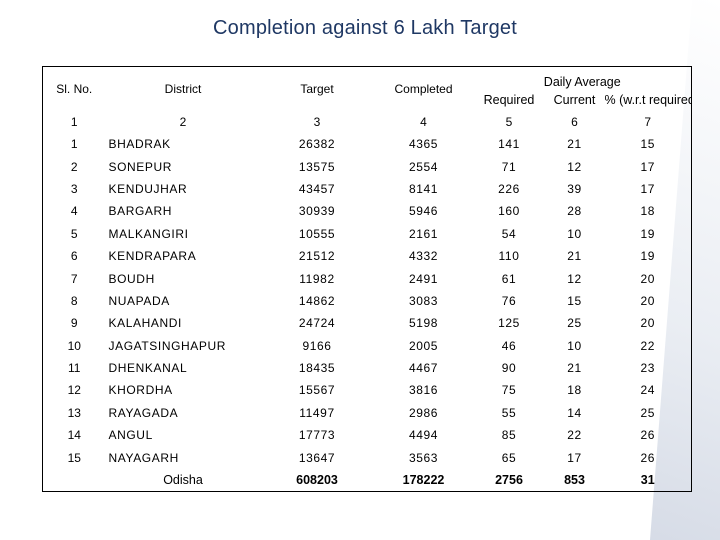 Image resolution: width=720 pixels, height=540 pixels. Describe the element at coordinates (367, 390) in the screenshot. I see `table-row: 12 KHORDHA 15567 3816 75 18 24` at that location.